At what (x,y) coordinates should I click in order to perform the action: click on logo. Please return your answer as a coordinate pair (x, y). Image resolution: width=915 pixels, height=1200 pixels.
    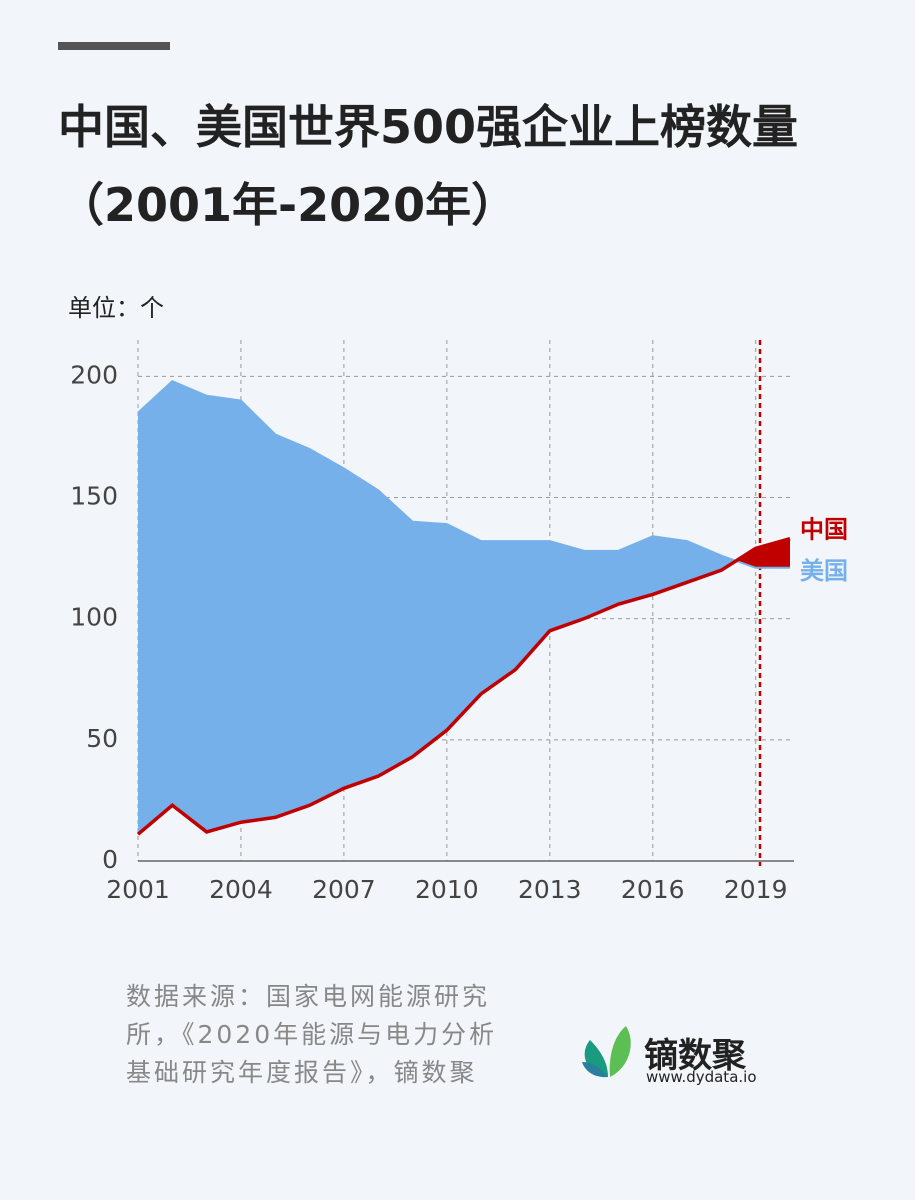
    Looking at the image, I should click on (606, 1052).